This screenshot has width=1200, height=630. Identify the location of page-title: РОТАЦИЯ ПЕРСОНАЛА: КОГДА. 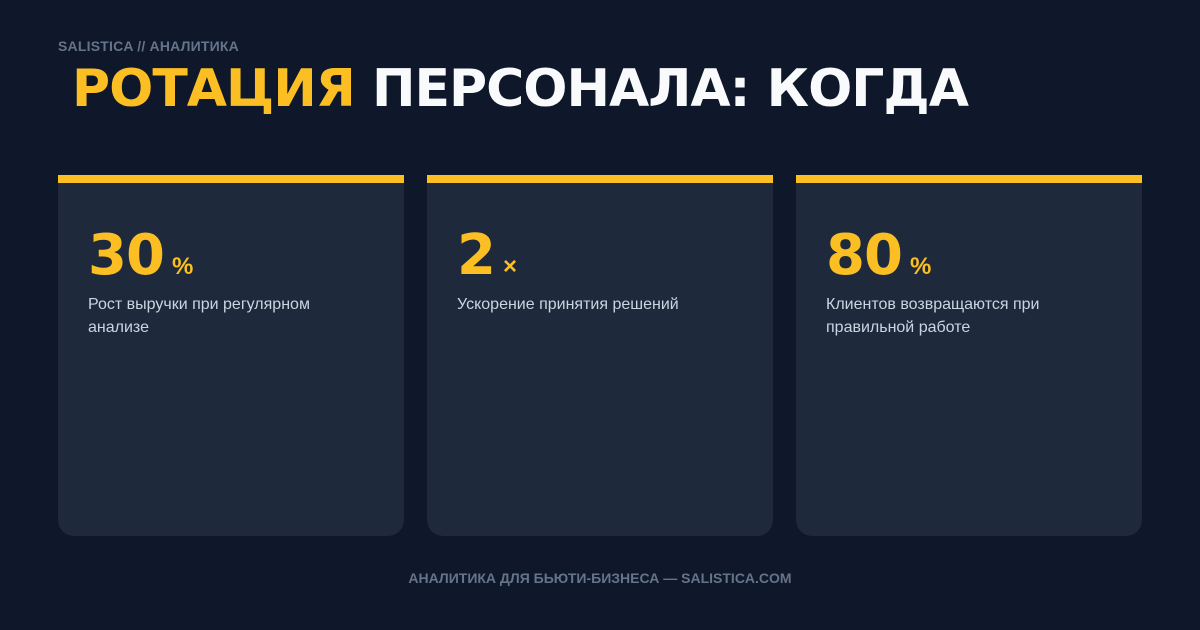
(520, 89).